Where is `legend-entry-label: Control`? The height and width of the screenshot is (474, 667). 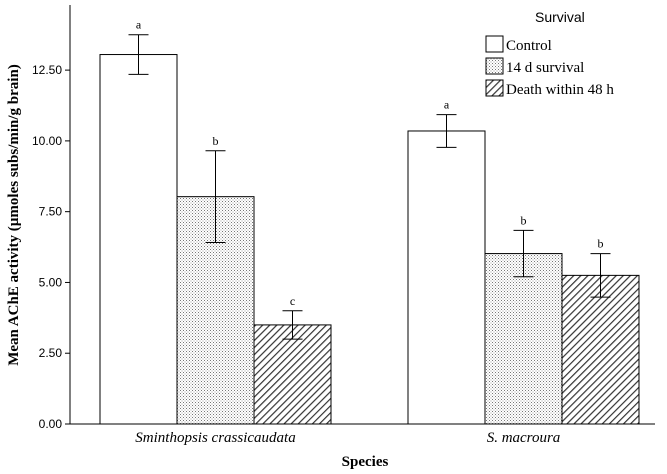 legend-entry-label: Control is located at coordinates (529, 46).